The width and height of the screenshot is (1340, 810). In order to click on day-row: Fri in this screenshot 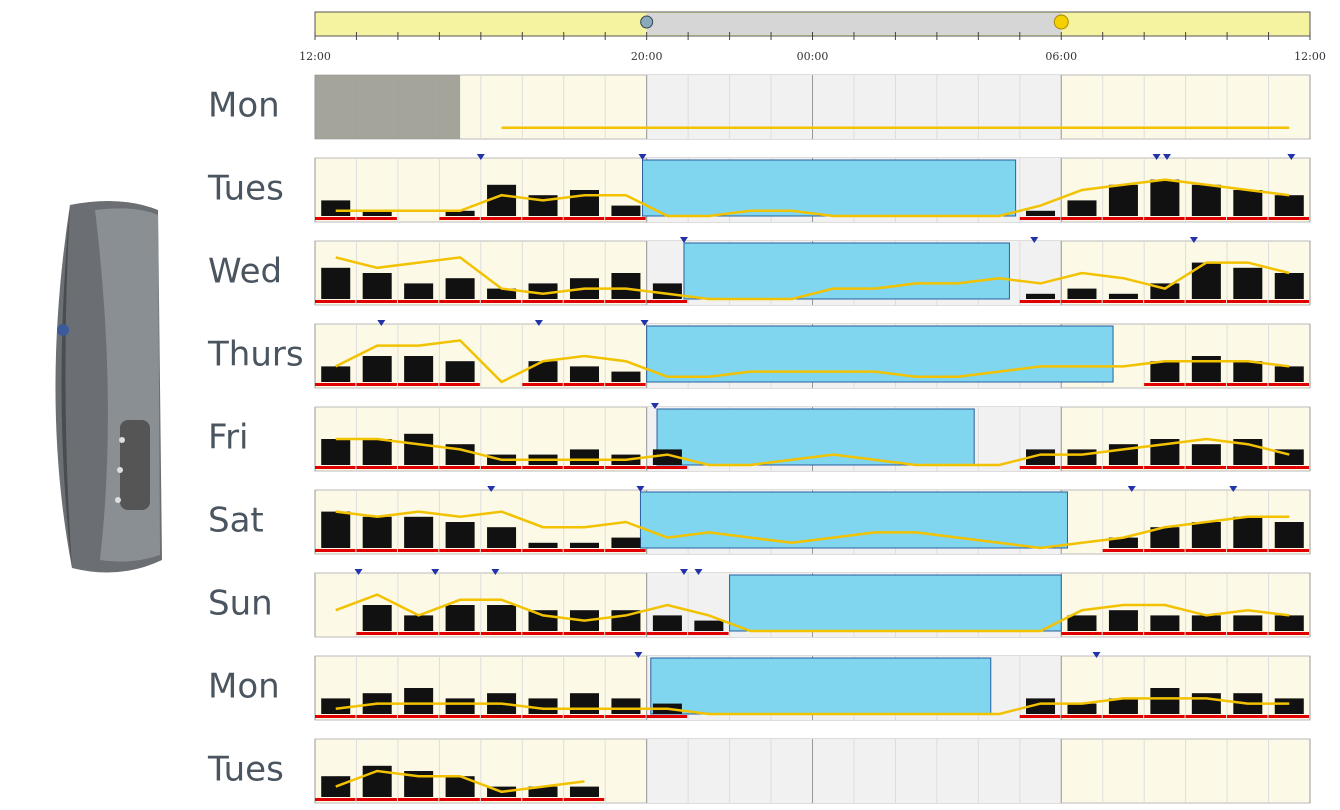, I will do `click(759, 437)`.